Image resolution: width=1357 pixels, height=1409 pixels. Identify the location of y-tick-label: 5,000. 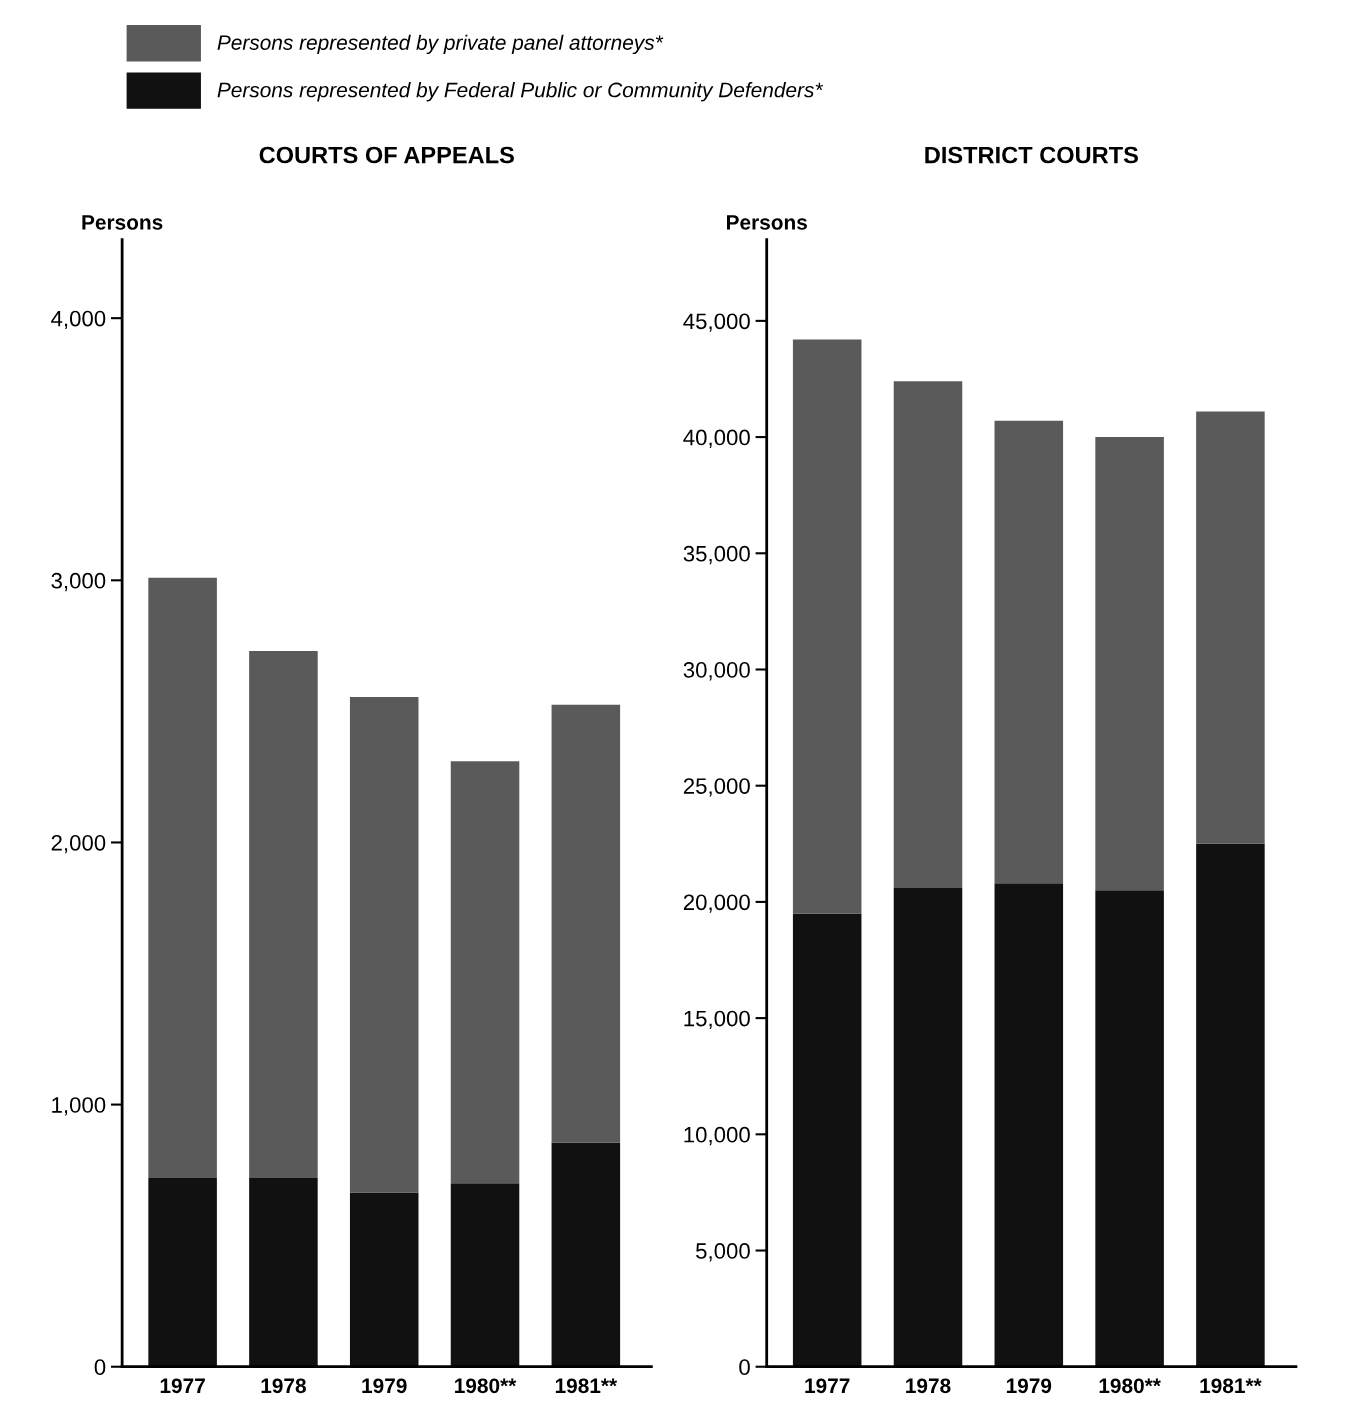
(723, 1252).